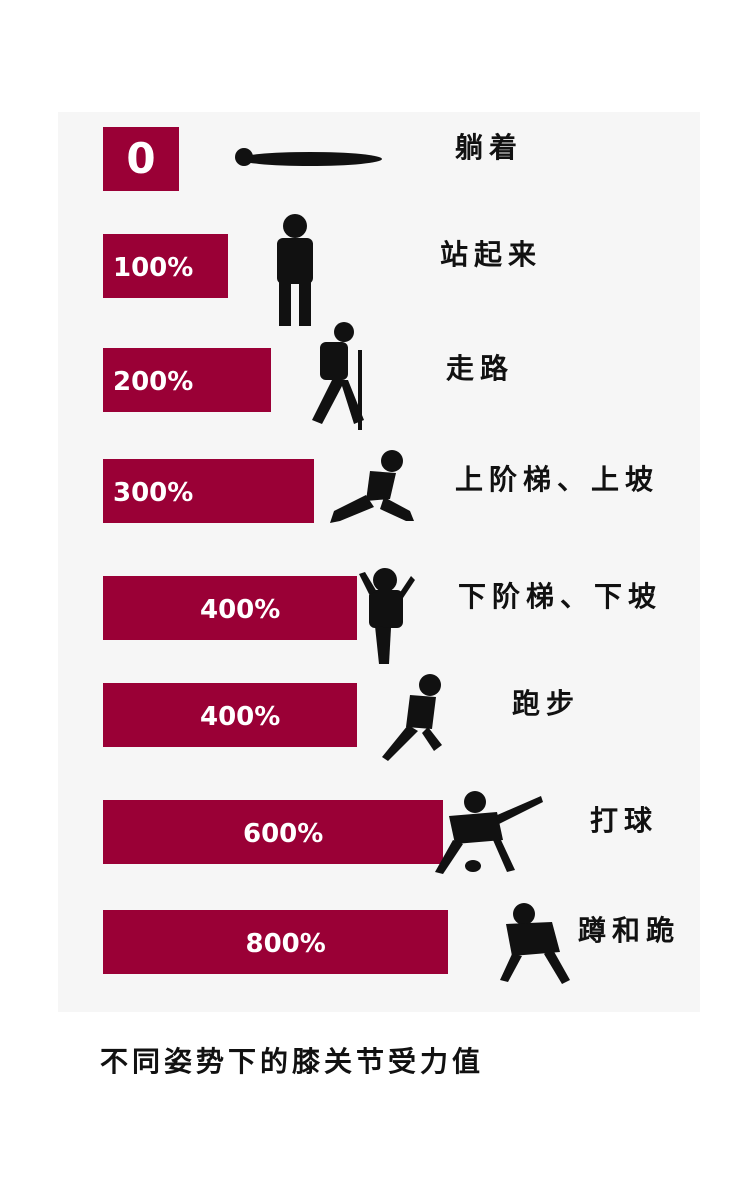 This screenshot has height=1181, width=756. Describe the element at coordinates (283, 834) in the screenshot. I see `bar-value-label-6: 600%` at that location.